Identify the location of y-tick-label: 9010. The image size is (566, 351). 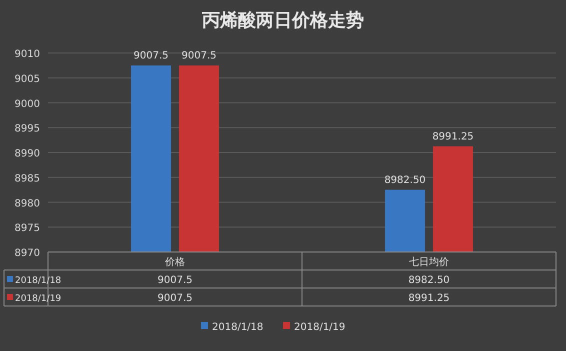
(27, 54).